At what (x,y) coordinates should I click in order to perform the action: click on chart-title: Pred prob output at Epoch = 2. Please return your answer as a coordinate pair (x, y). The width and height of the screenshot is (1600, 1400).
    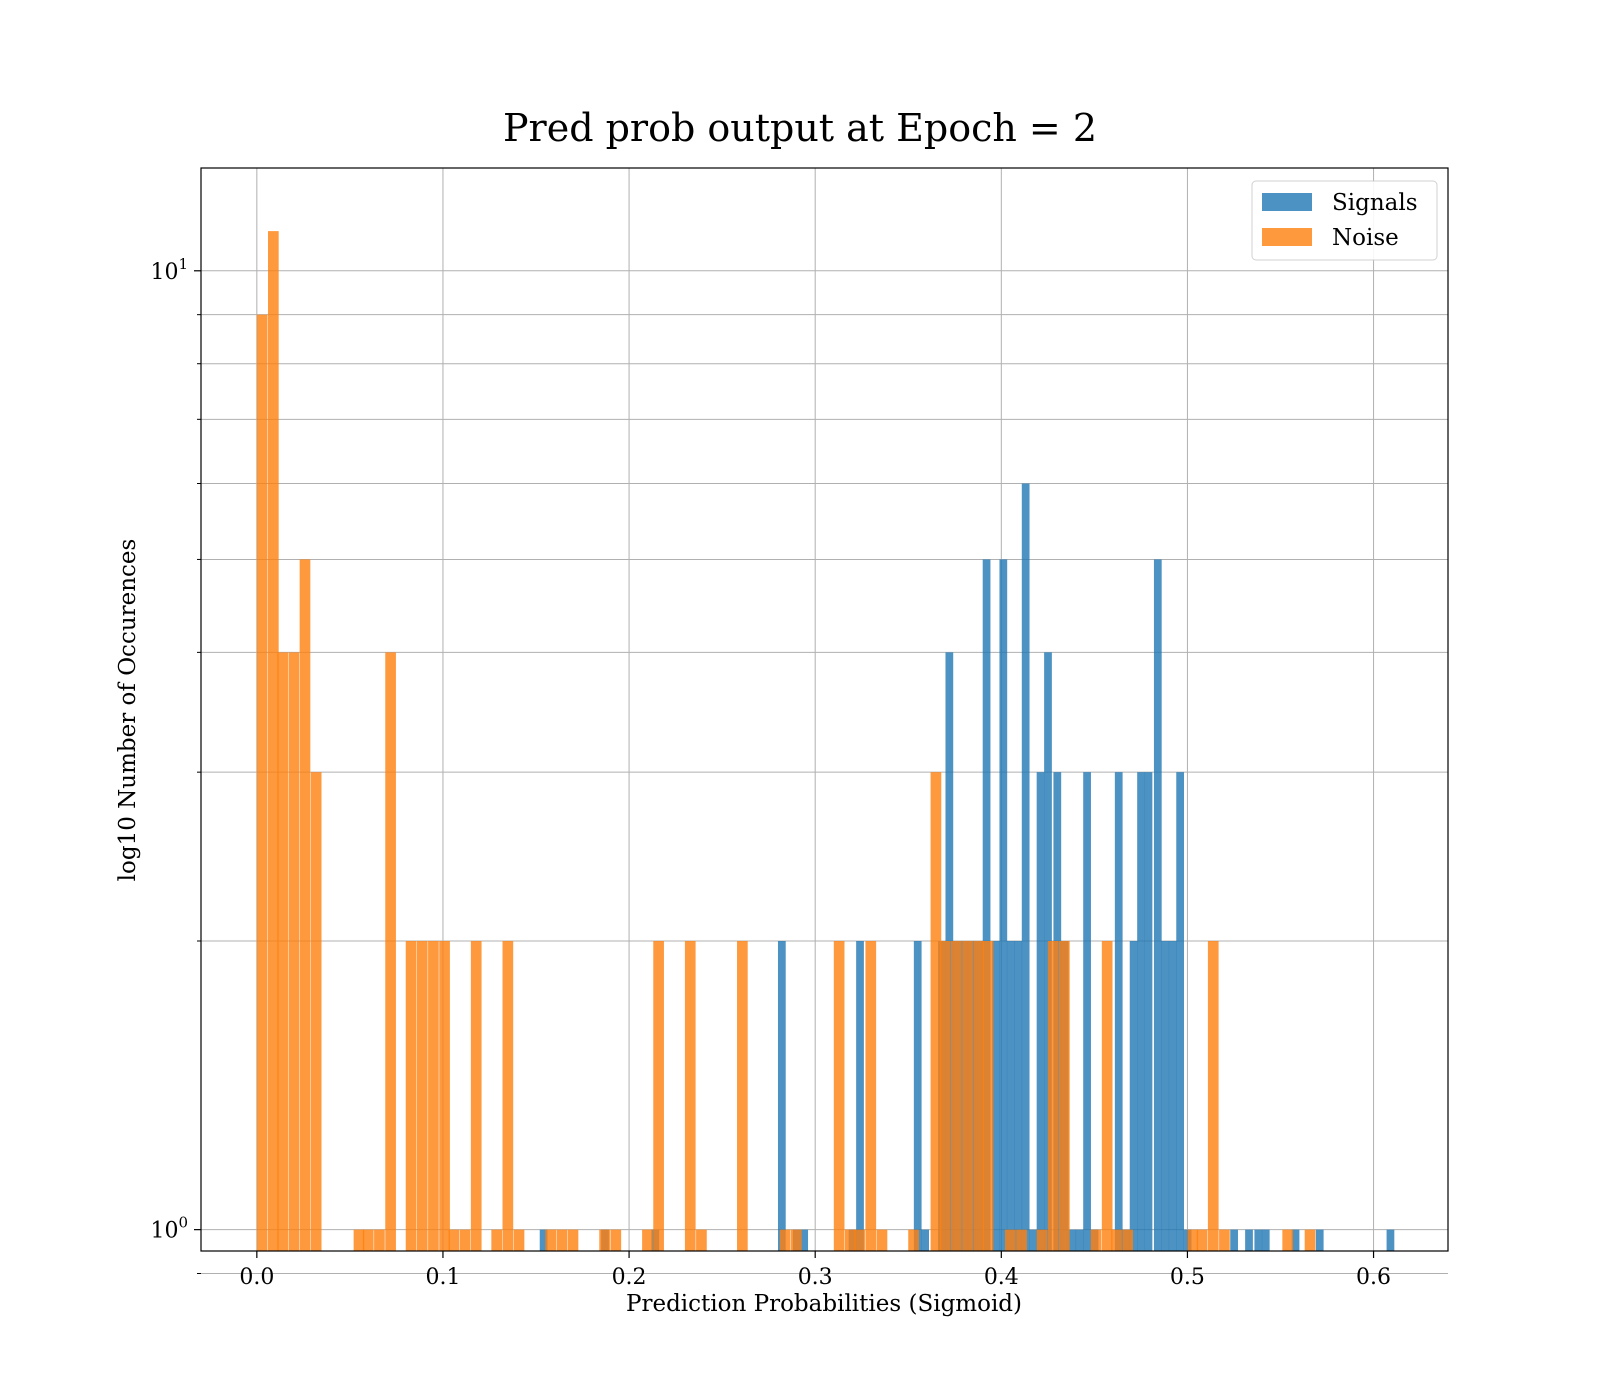
    Looking at the image, I should click on (800, 128).